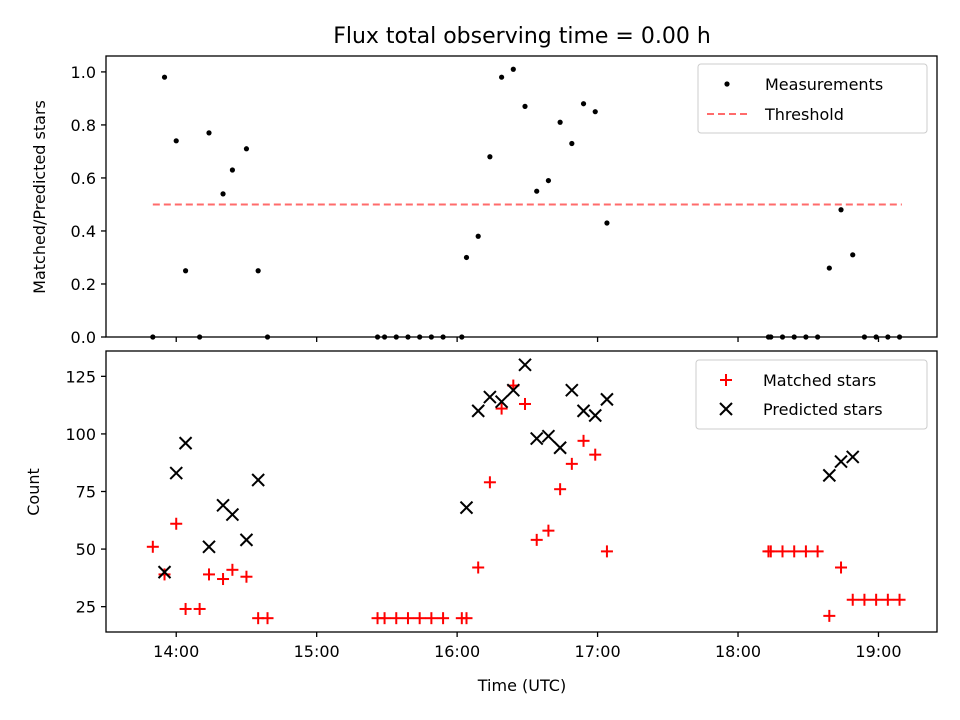 The width and height of the screenshot is (960, 720). What do you see at coordinates (317, 651) in the screenshot?
I see `bottom-x-tick-label: 15:00` at bounding box center [317, 651].